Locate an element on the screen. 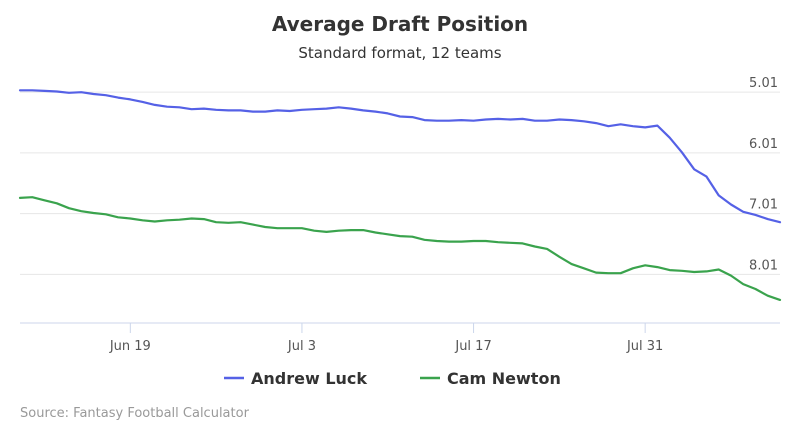  legend-item-cam-newton: Cam Newton is located at coordinates (490, 378).